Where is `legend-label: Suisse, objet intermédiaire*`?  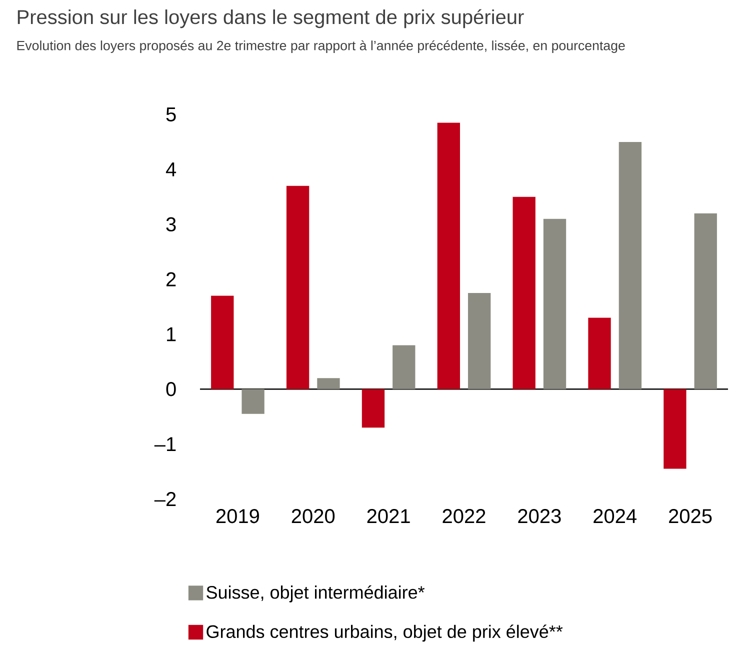
legend-label: Suisse, objet intermédiaire* is located at coordinates (315, 593).